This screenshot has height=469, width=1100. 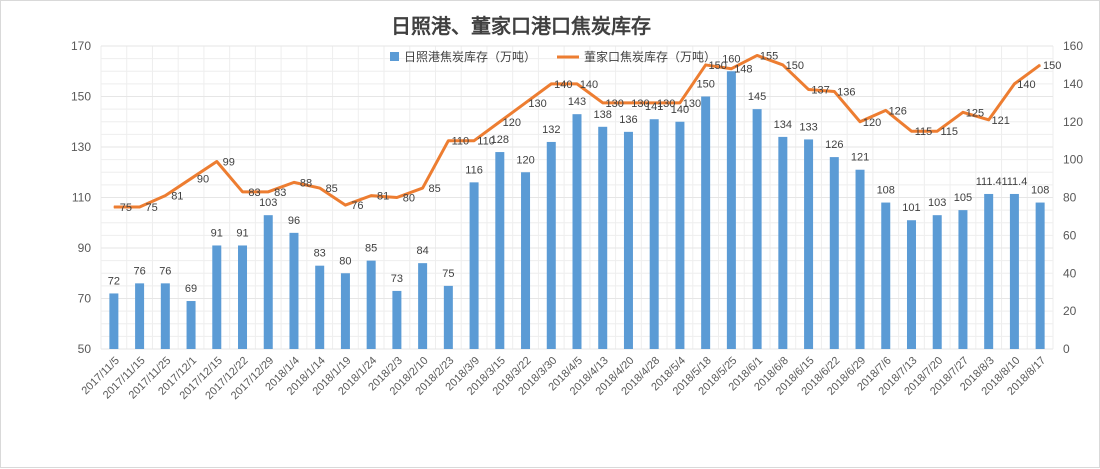 I want to click on legend-label-line: 董家口焦炭库存（万吨）, so click(x=650, y=56).